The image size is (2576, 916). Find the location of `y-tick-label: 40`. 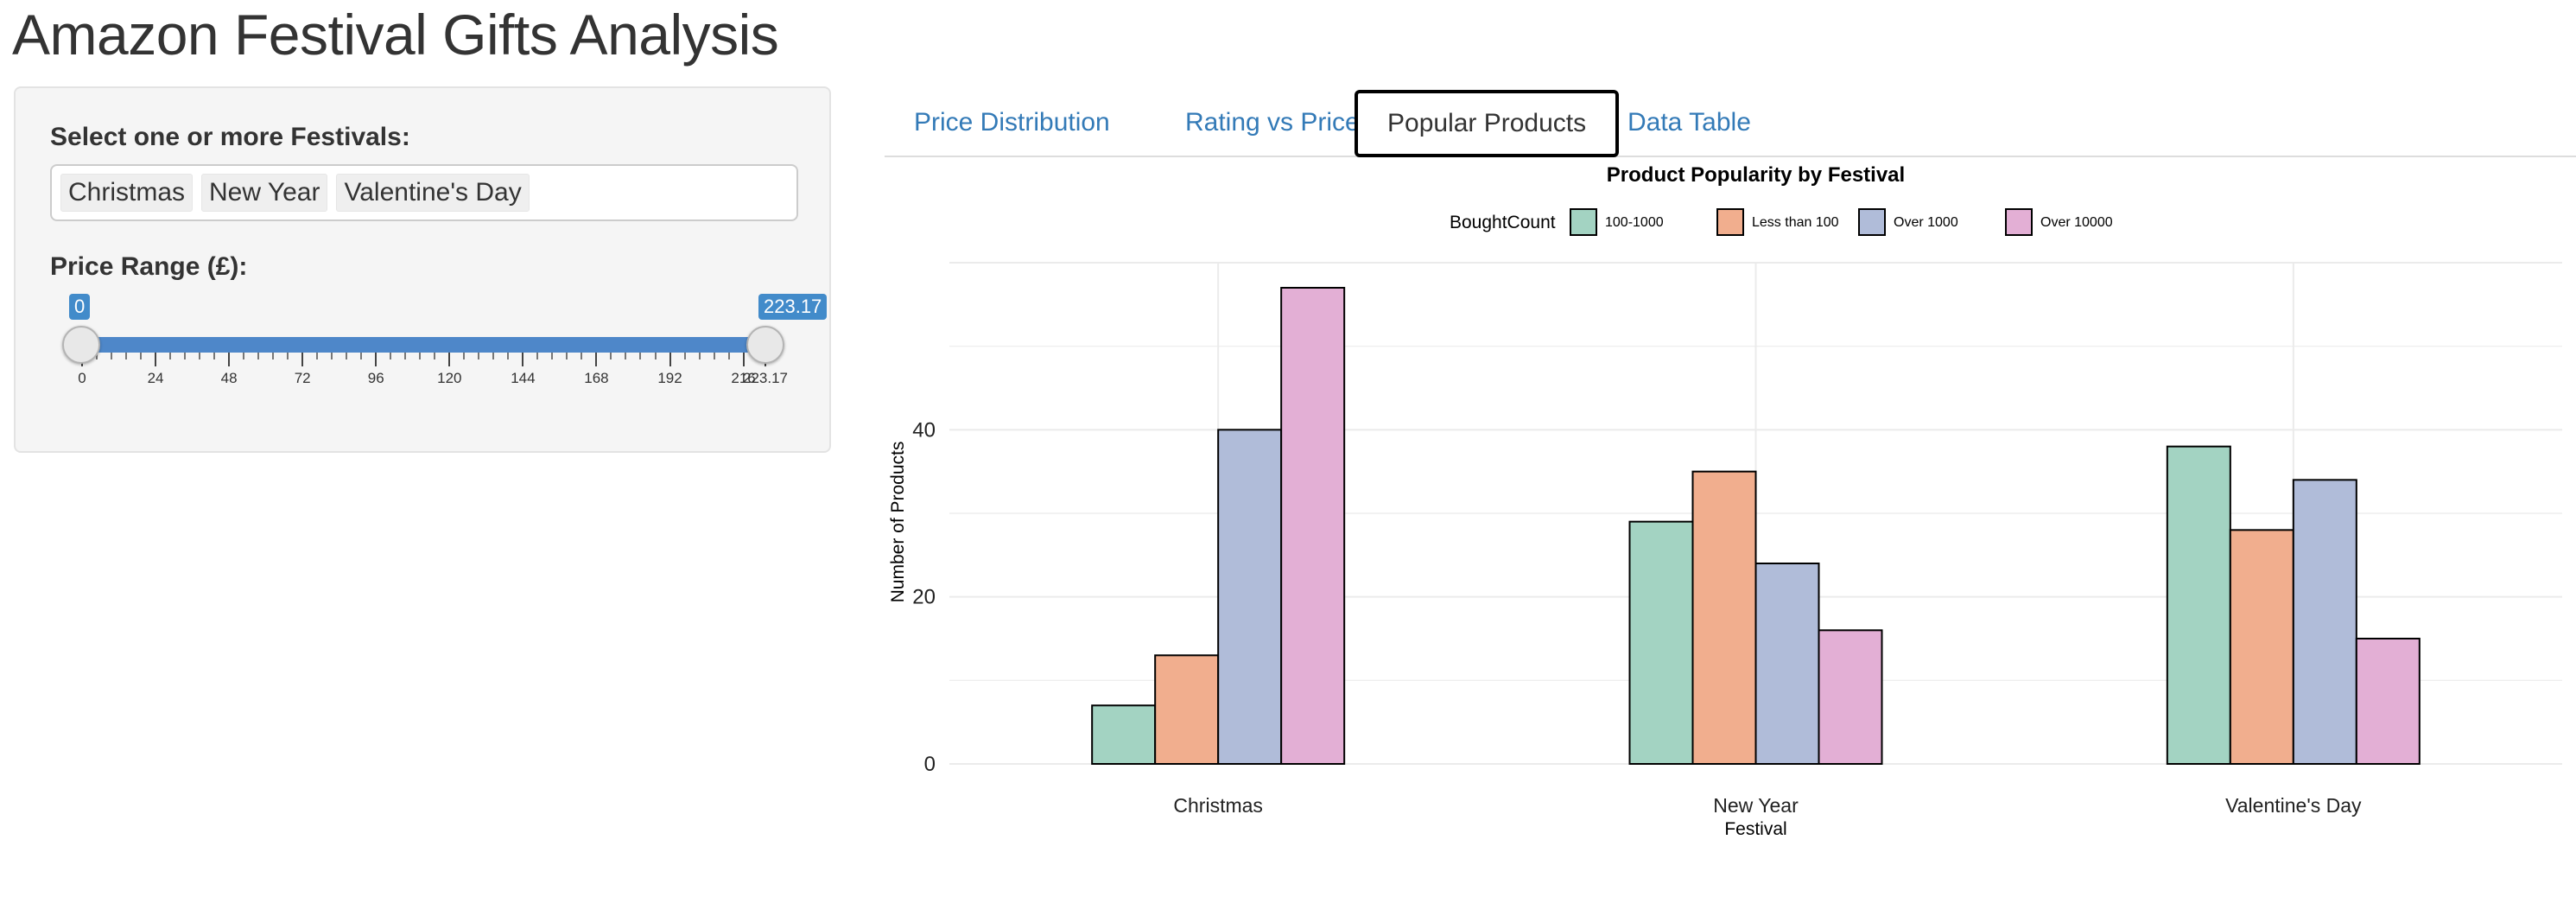

y-tick-label: 40 is located at coordinates (924, 430).